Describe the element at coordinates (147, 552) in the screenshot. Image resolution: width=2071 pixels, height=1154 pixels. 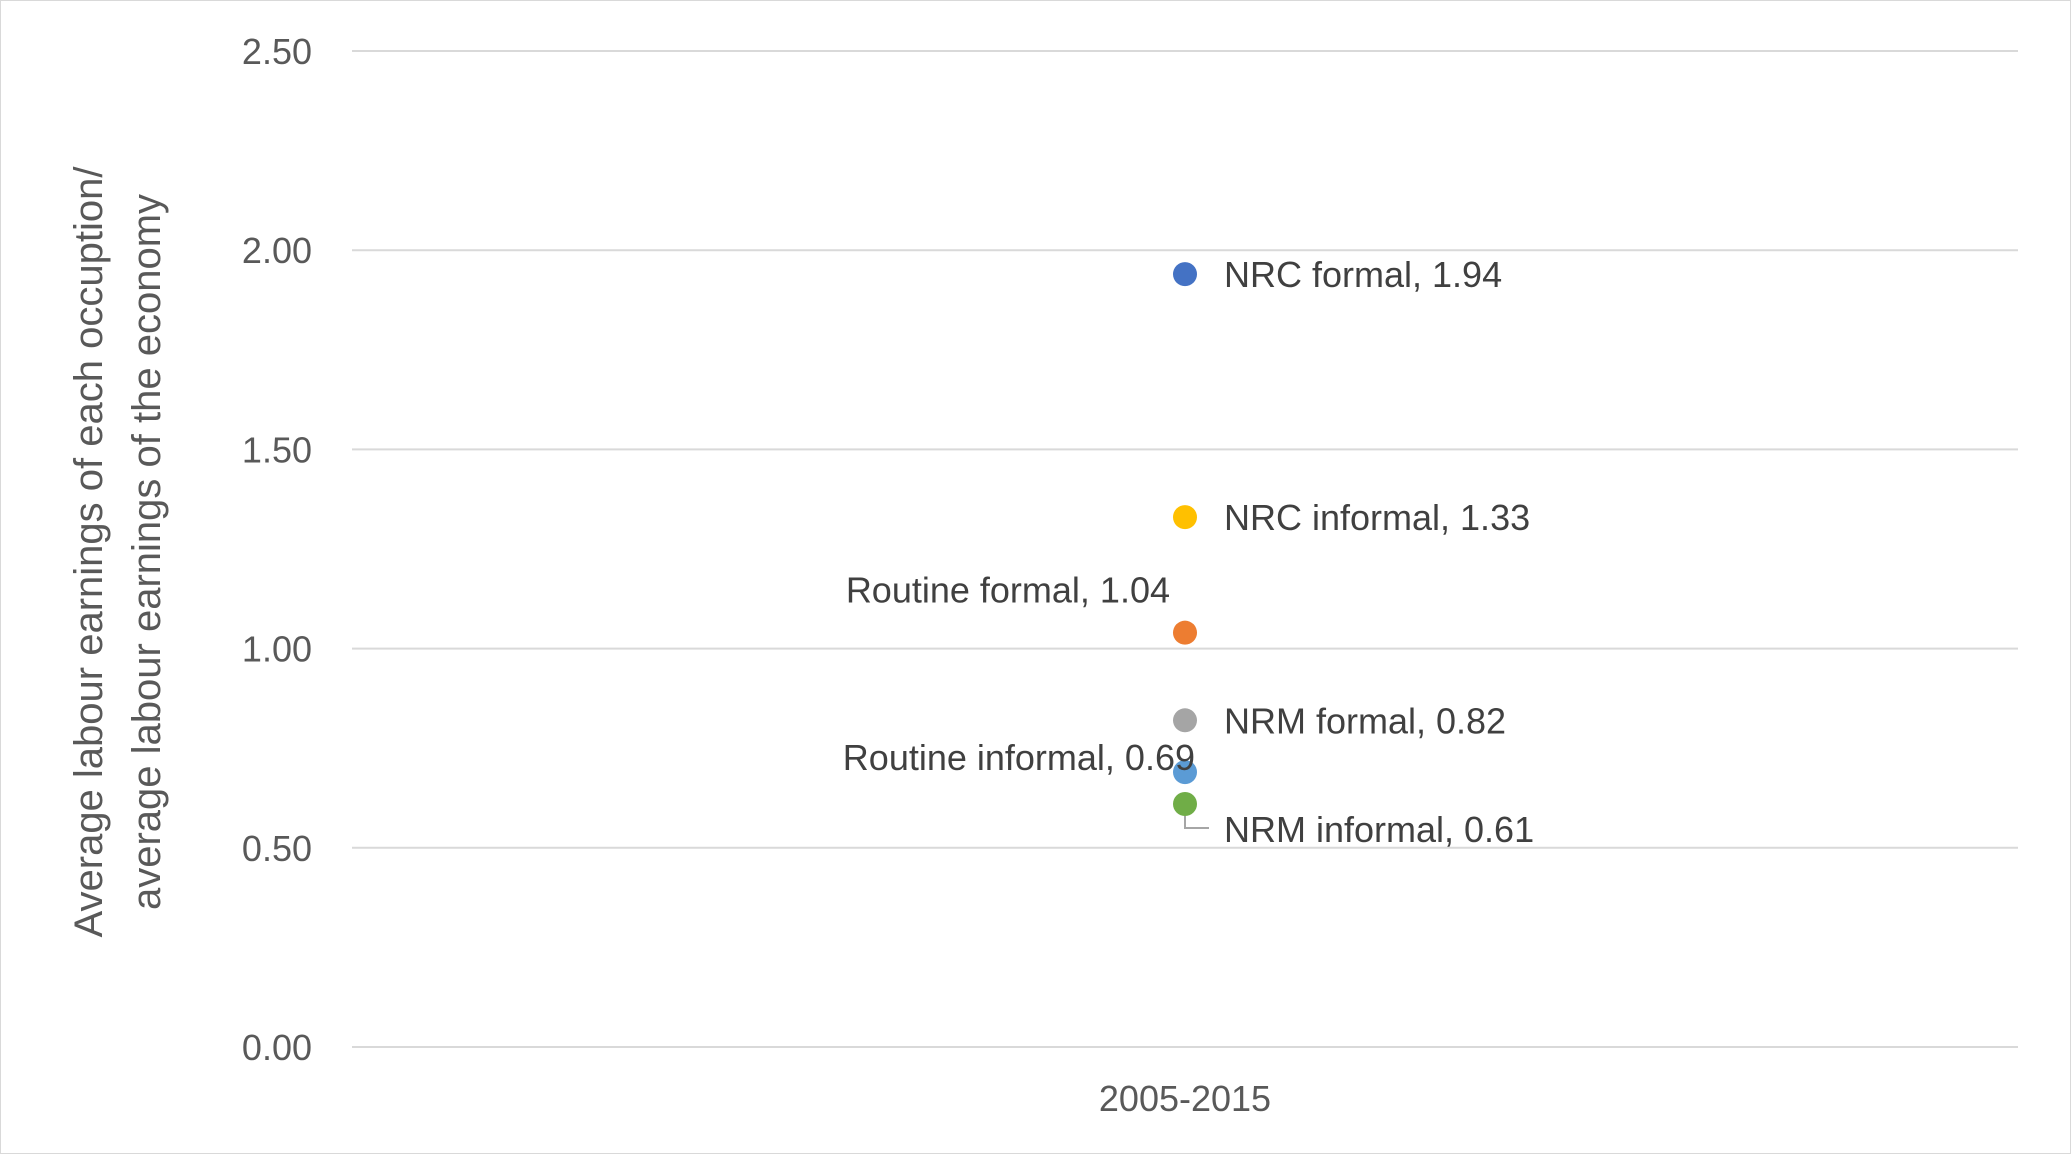
I see `y-axis-title-line-2: average labour earnings of the economy` at that location.